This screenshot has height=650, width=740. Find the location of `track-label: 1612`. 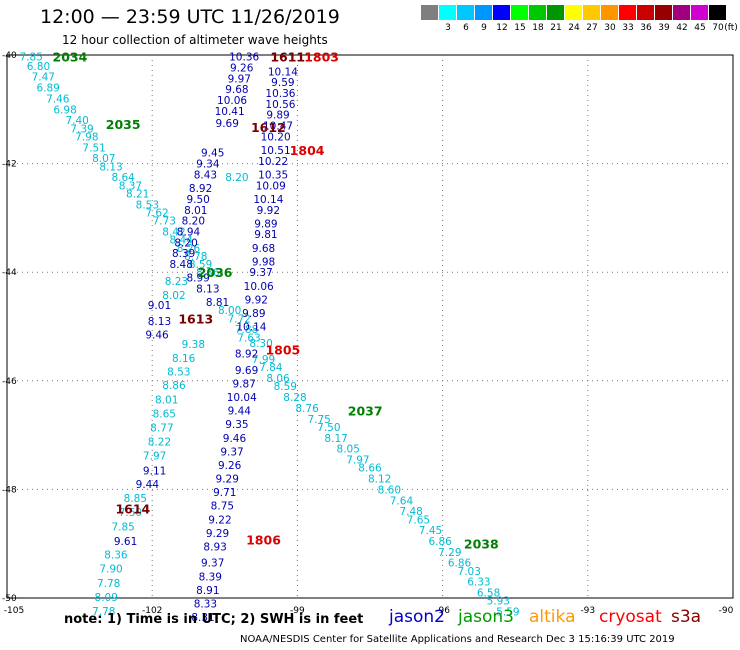

track-label: 1612 is located at coordinates (268, 127).